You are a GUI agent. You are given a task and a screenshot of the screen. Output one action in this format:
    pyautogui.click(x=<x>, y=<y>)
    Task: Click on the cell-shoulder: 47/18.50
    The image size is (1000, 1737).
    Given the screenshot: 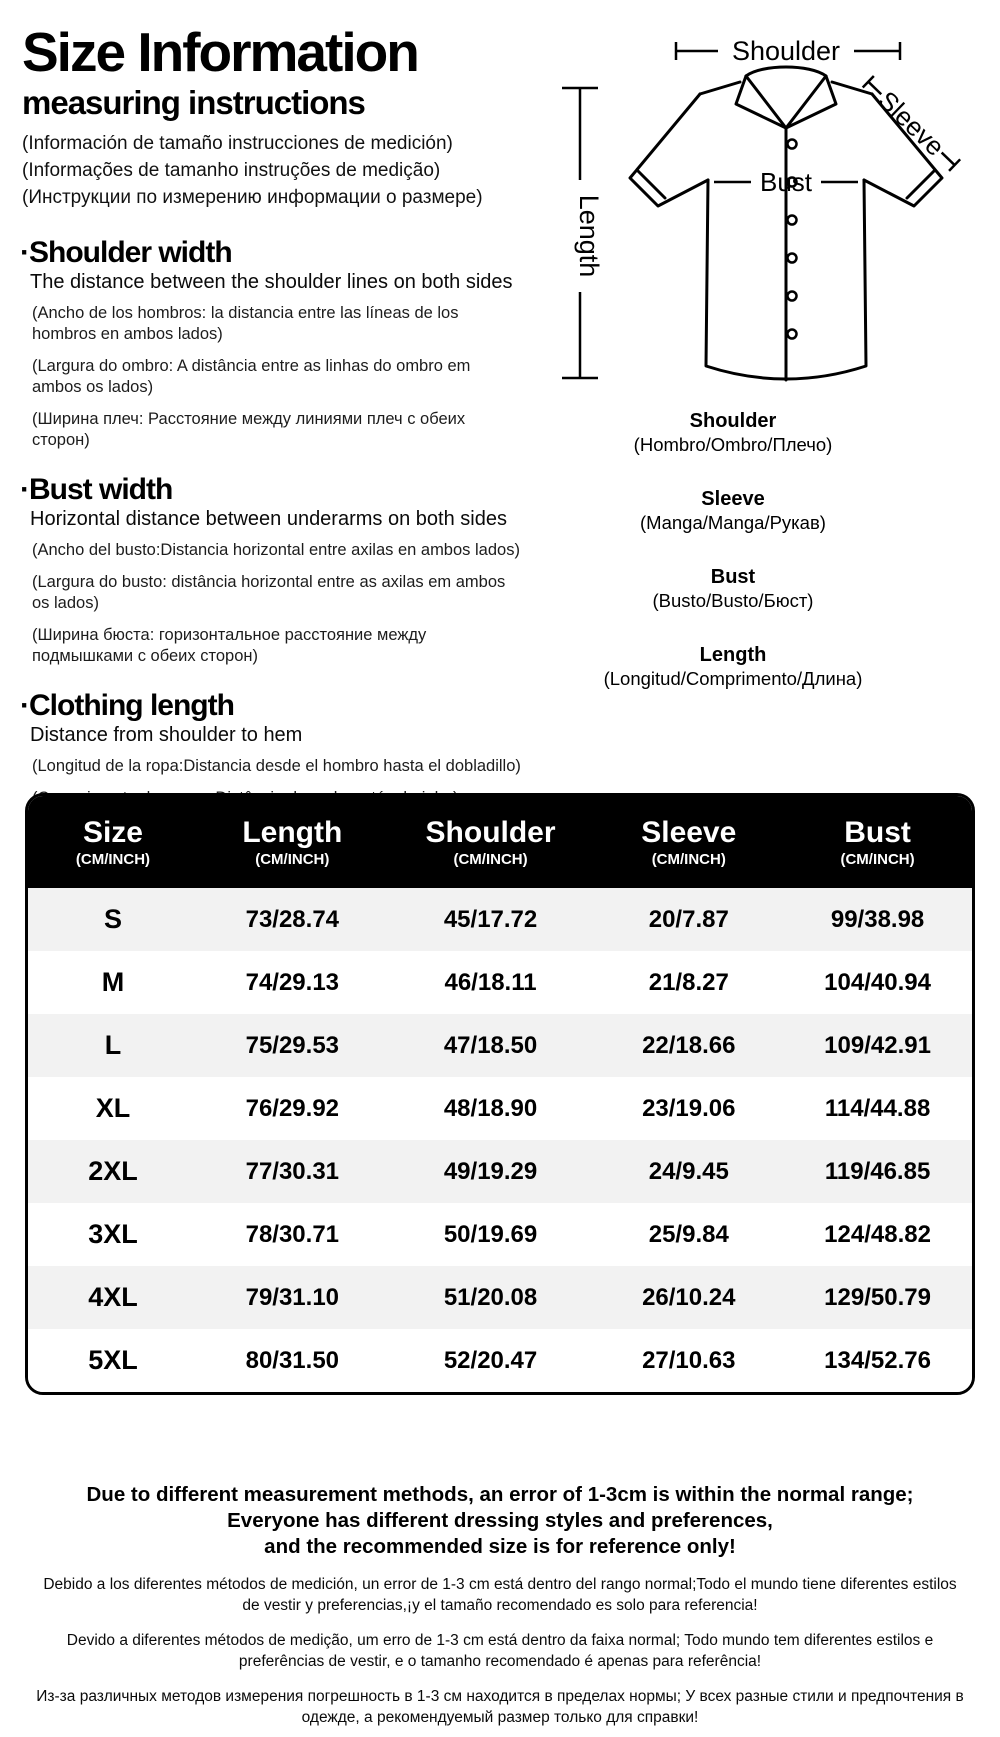 What is the action you would take?
    pyautogui.click(x=490, y=1045)
    